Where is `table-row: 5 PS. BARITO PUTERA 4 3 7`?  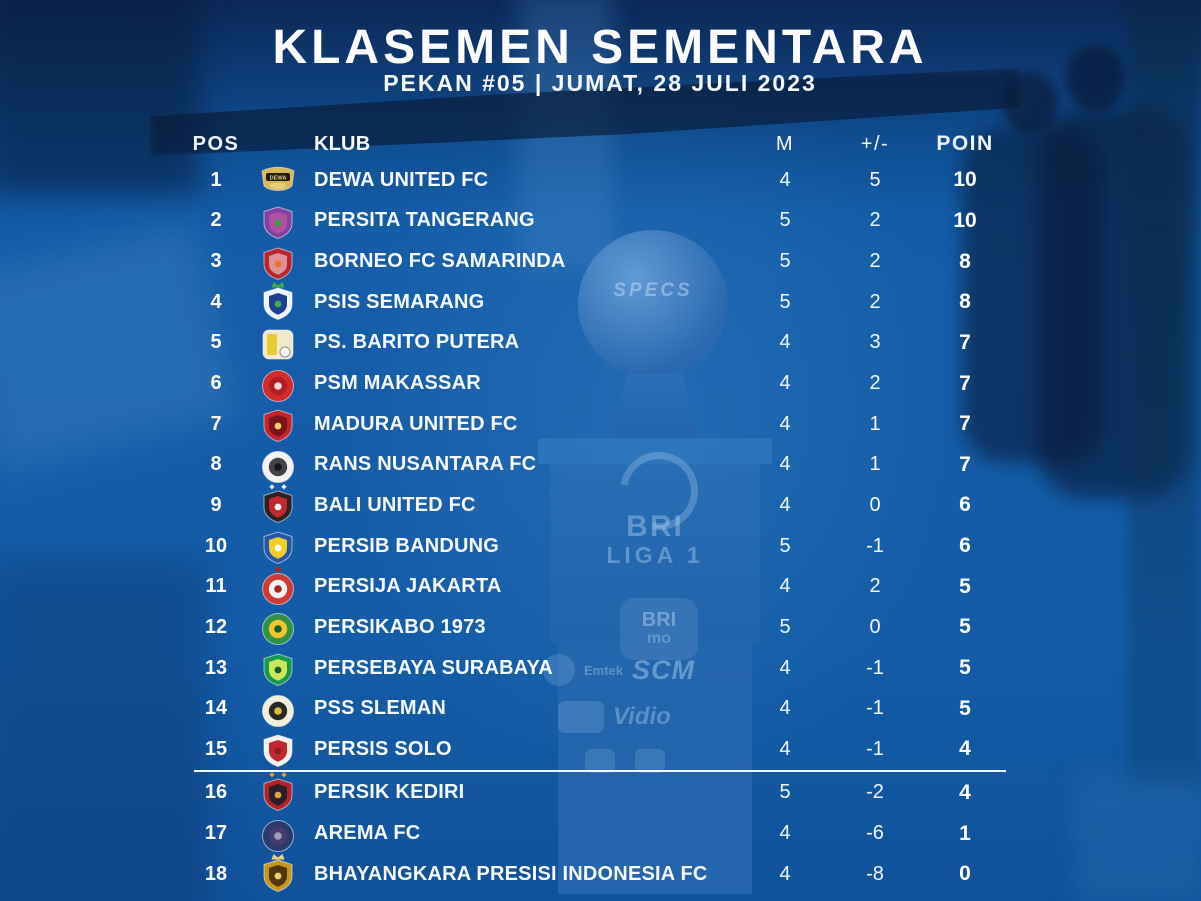
table-row: 5 PS. BARITO PUTERA 4 3 7 is located at coordinates (600, 343).